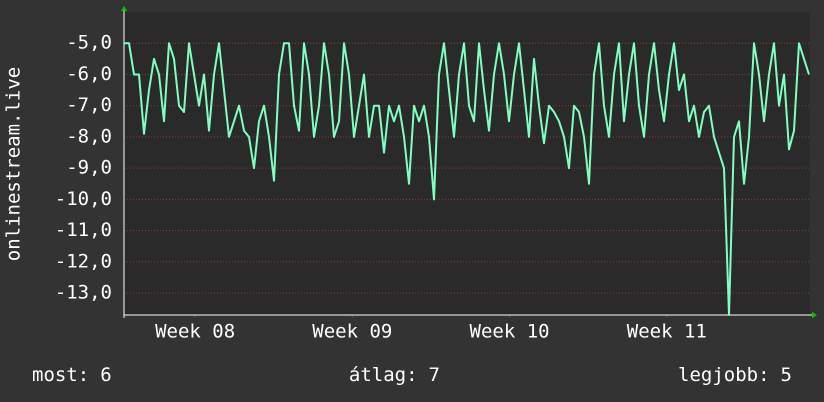 This screenshot has height=402, width=824. I want to click on x-tick-label: Week 09, so click(352, 332).